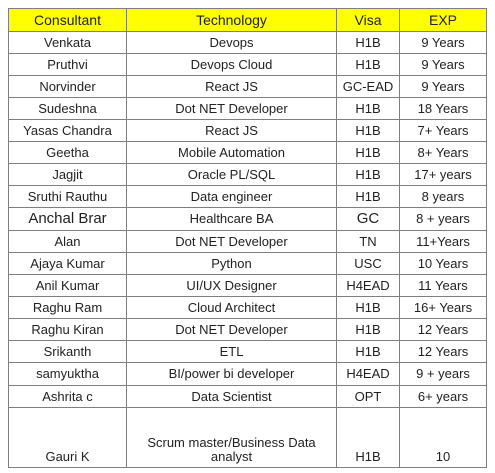  I want to click on technology-cell: Cloud Architect, so click(231, 307).